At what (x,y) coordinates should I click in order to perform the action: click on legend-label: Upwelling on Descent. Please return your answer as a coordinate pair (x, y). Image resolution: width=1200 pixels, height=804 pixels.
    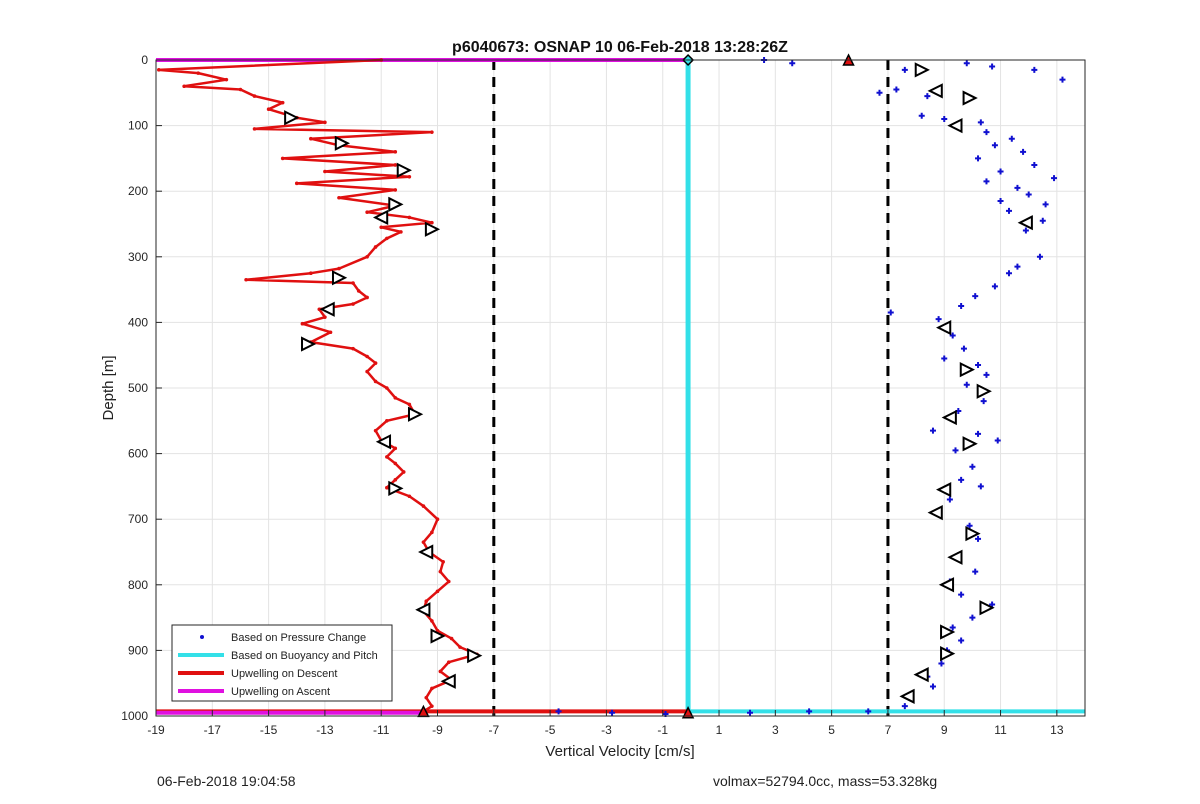
    Looking at the image, I should click on (284, 674).